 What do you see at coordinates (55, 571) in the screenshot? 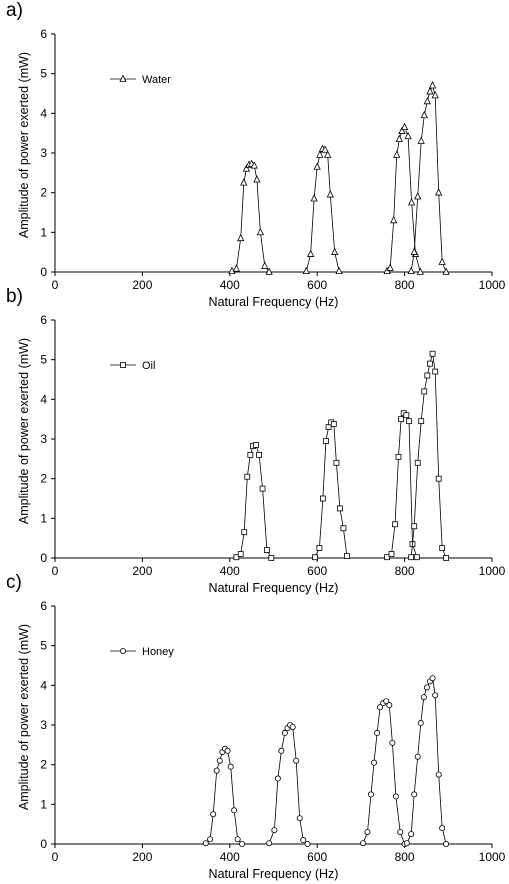
I see `x-tick-label: 0` at bounding box center [55, 571].